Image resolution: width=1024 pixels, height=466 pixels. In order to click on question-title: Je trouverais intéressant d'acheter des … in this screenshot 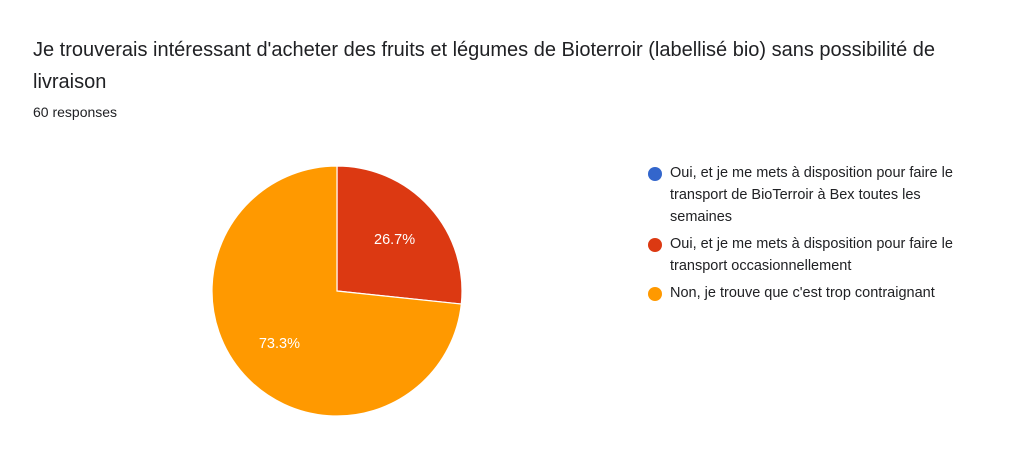, I will do `click(484, 66)`.